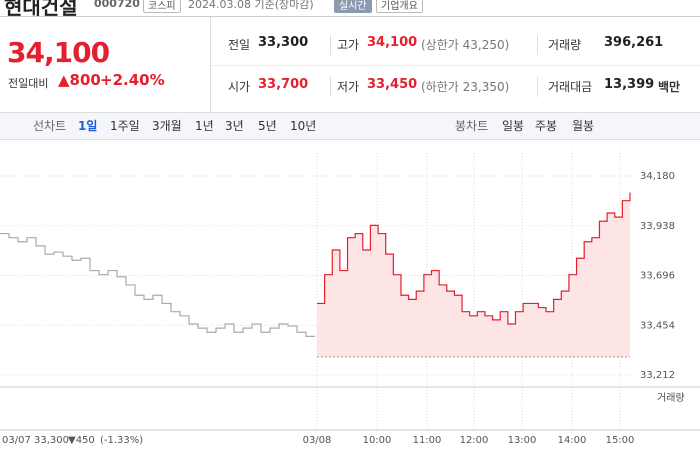 The width and height of the screenshot is (700, 450). What do you see at coordinates (283, 84) in the screenshot?
I see `stat-value: 33,700` at bounding box center [283, 84].